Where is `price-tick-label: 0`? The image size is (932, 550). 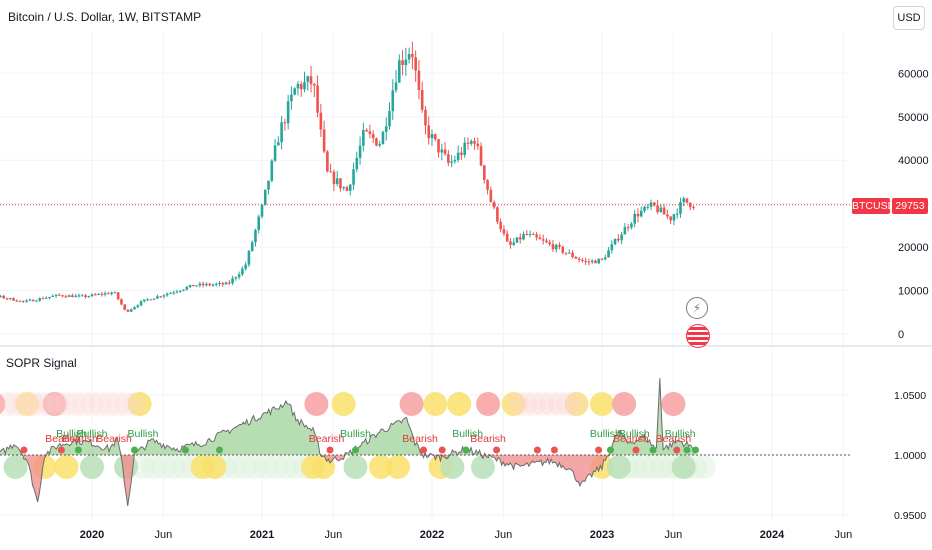
price-tick-label: 0 is located at coordinates (901, 335).